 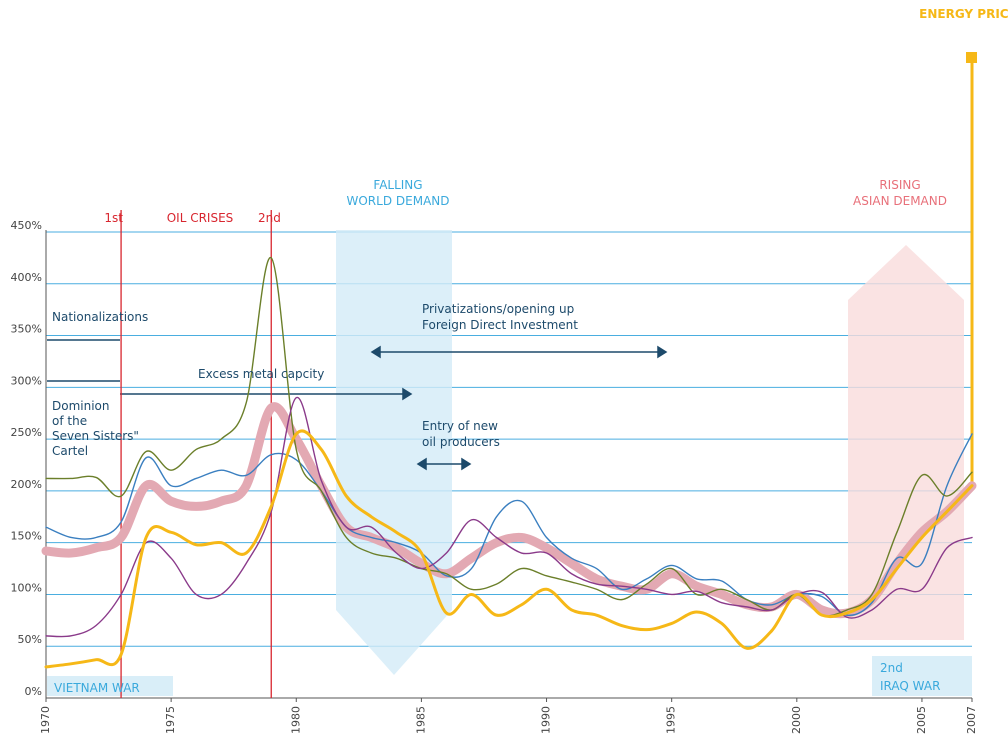 I want to click on annotation: VIETNAM WAR, so click(x=97, y=688).